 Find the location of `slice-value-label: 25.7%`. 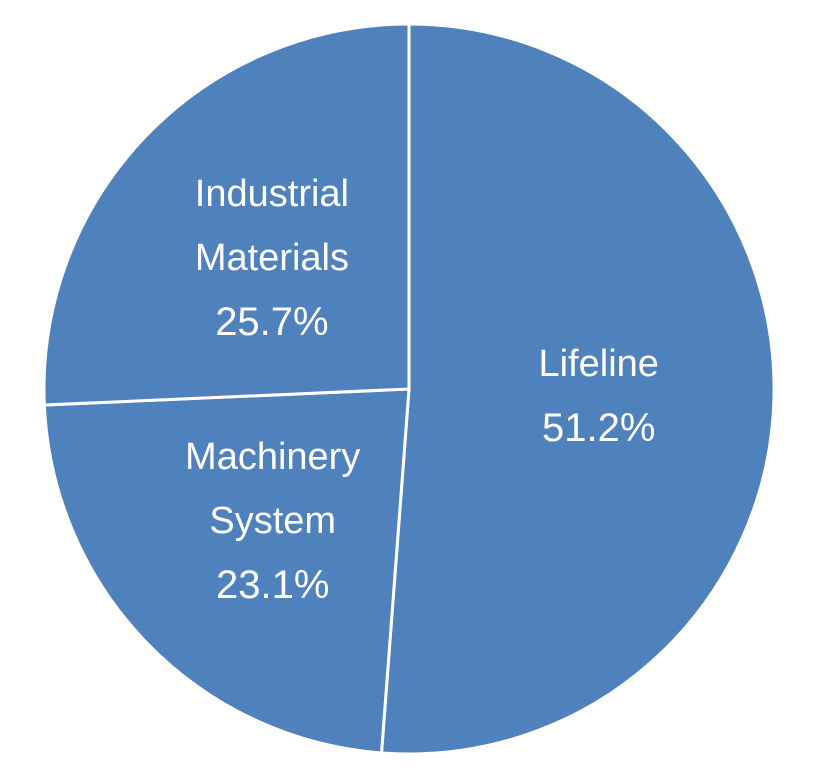

slice-value-label: 25.7% is located at coordinates (271, 322).